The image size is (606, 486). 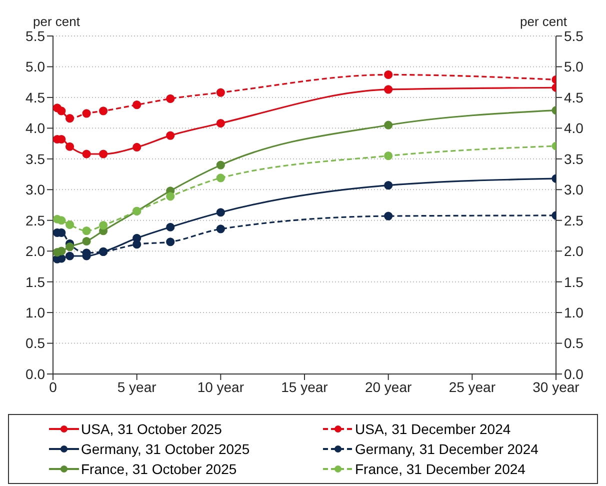 I want to click on y-tick-label: 4.0, so click(x=36, y=128).